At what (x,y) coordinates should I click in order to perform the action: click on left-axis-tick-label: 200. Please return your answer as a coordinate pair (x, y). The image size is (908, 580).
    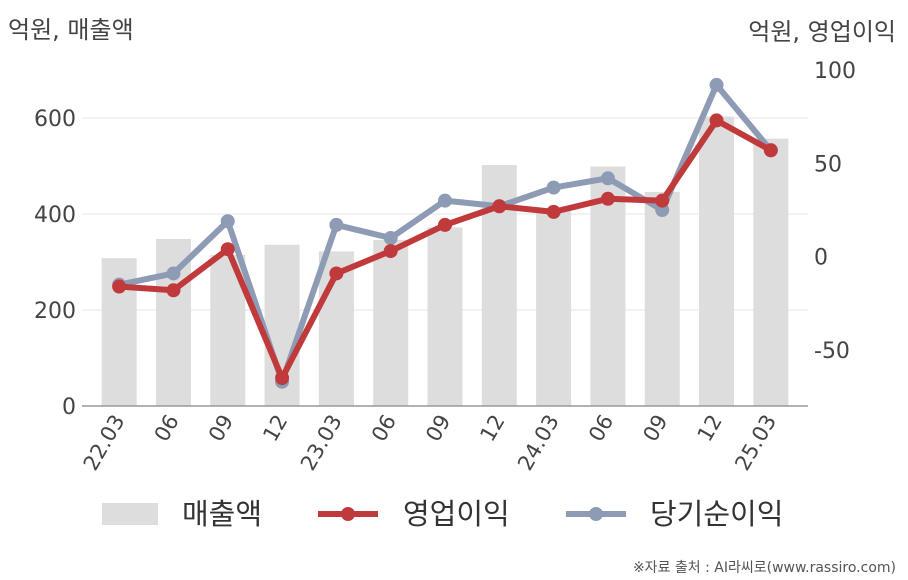
    Looking at the image, I should click on (55, 311).